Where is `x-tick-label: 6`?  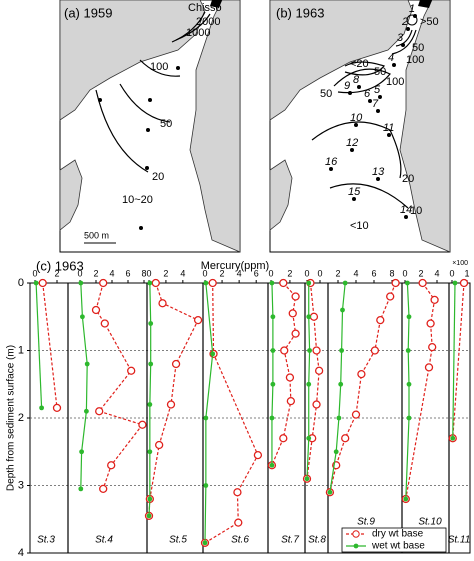
x-tick-label: 6 is located at coordinates (373, 273).